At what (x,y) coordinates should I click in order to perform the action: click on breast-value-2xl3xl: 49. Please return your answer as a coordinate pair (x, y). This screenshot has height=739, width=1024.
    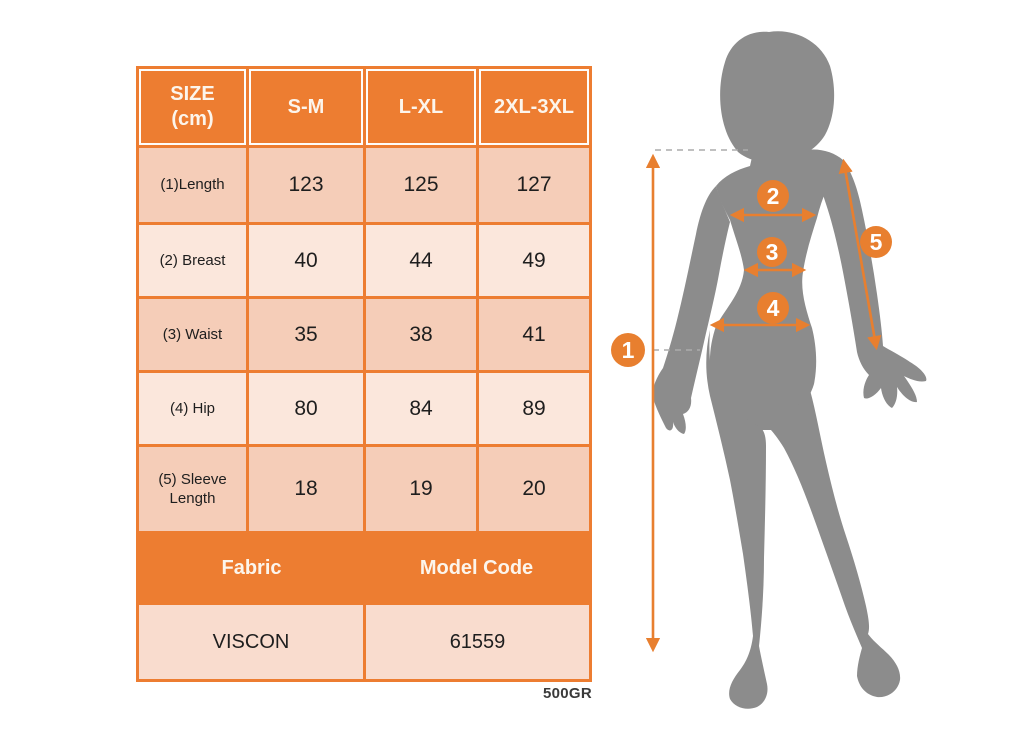
    Looking at the image, I should click on (534, 260).